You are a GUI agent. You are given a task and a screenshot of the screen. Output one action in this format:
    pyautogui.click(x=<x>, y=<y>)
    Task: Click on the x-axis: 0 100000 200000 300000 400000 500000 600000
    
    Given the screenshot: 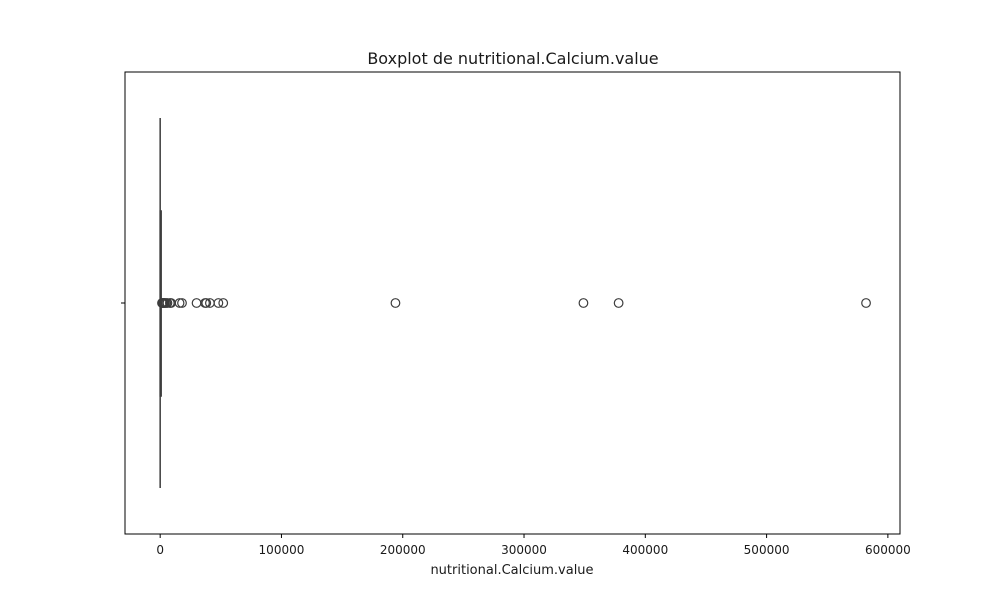 What is the action you would take?
    pyautogui.click(x=533, y=545)
    